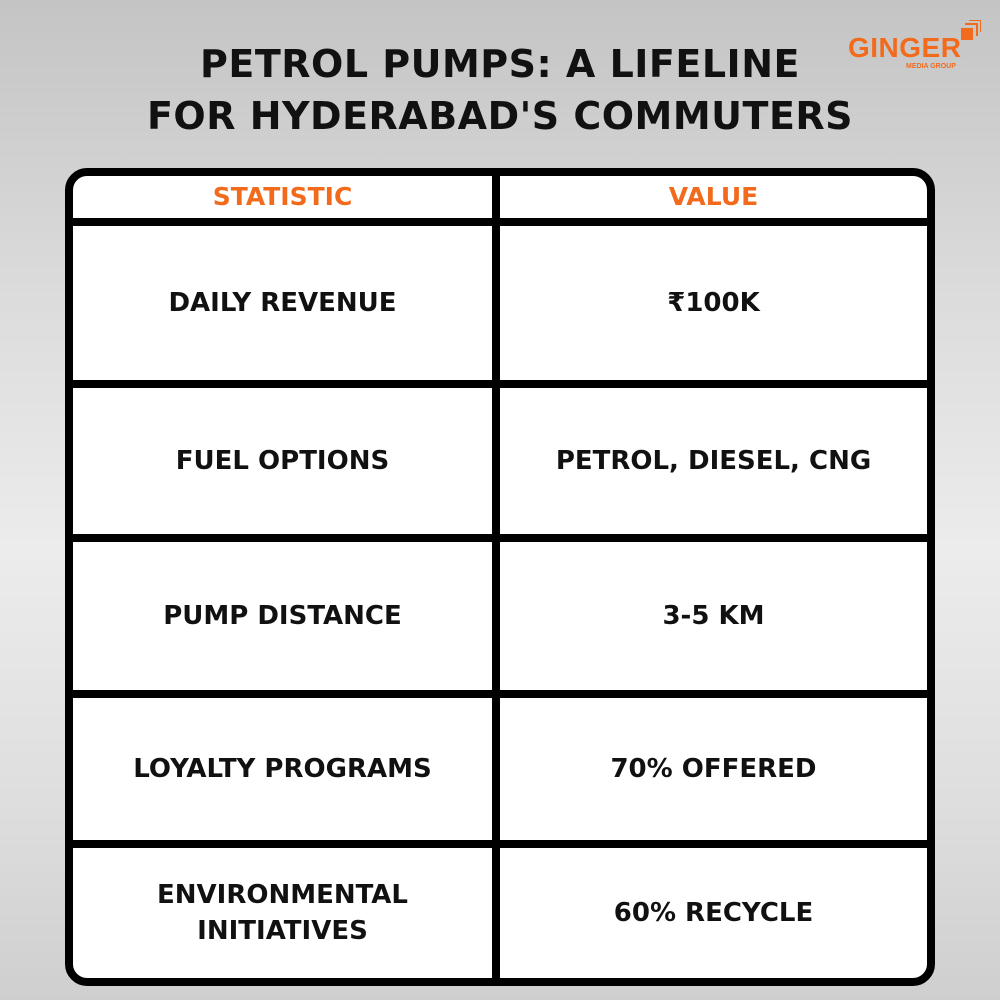 The image size is (1000, 1000). Describe the element at coordinates (286, 201) in the screenshot. I see `header-statistic: STATISTIC` at that location.